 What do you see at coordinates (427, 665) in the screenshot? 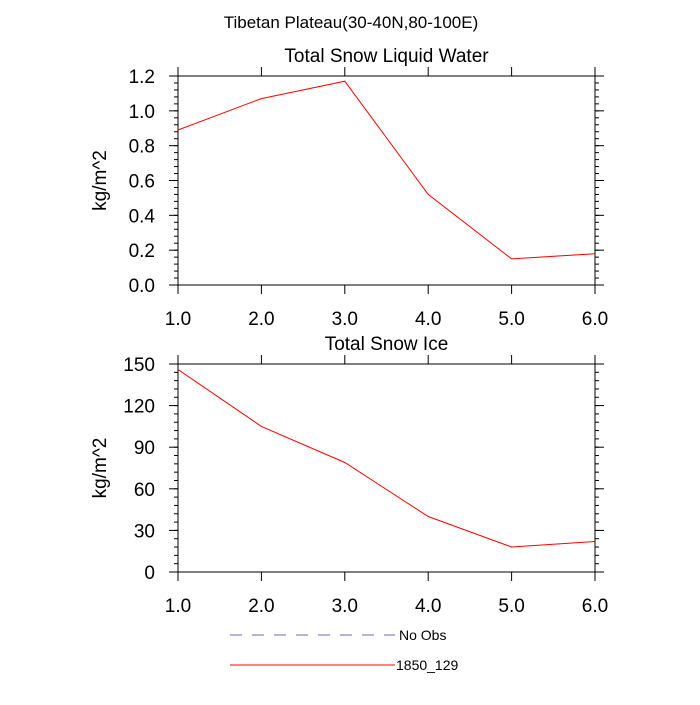
I see `legend-label: 1850_129` at bounding box center [427, 665].